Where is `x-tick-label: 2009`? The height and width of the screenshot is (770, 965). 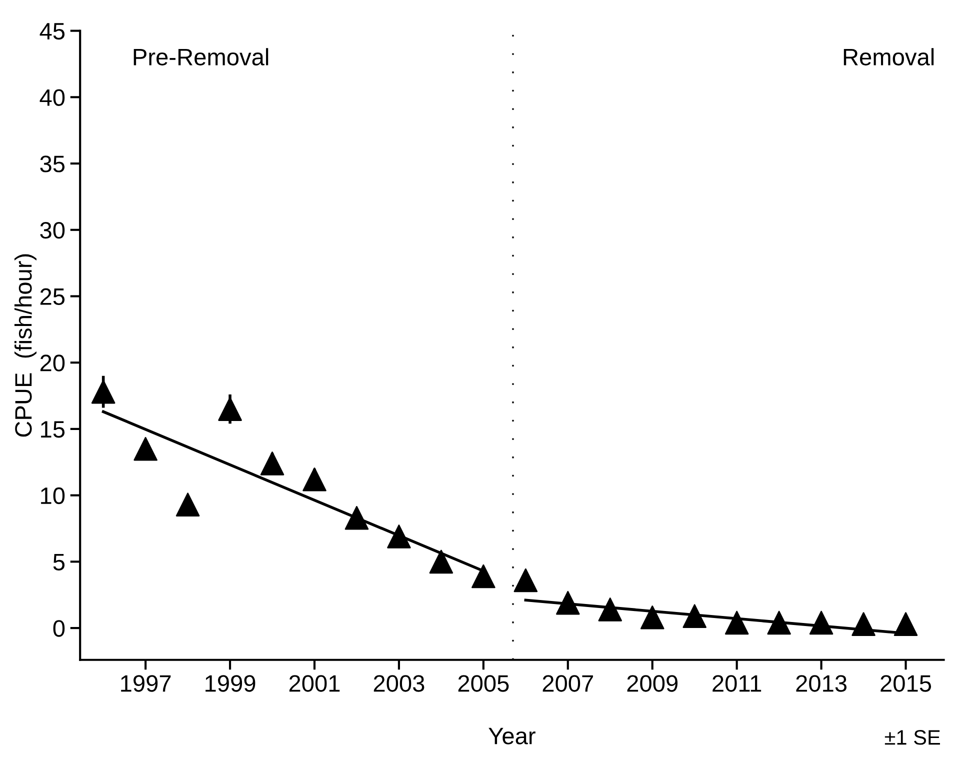 x-tick-label: 2009 is located at coordinates (652, 683).